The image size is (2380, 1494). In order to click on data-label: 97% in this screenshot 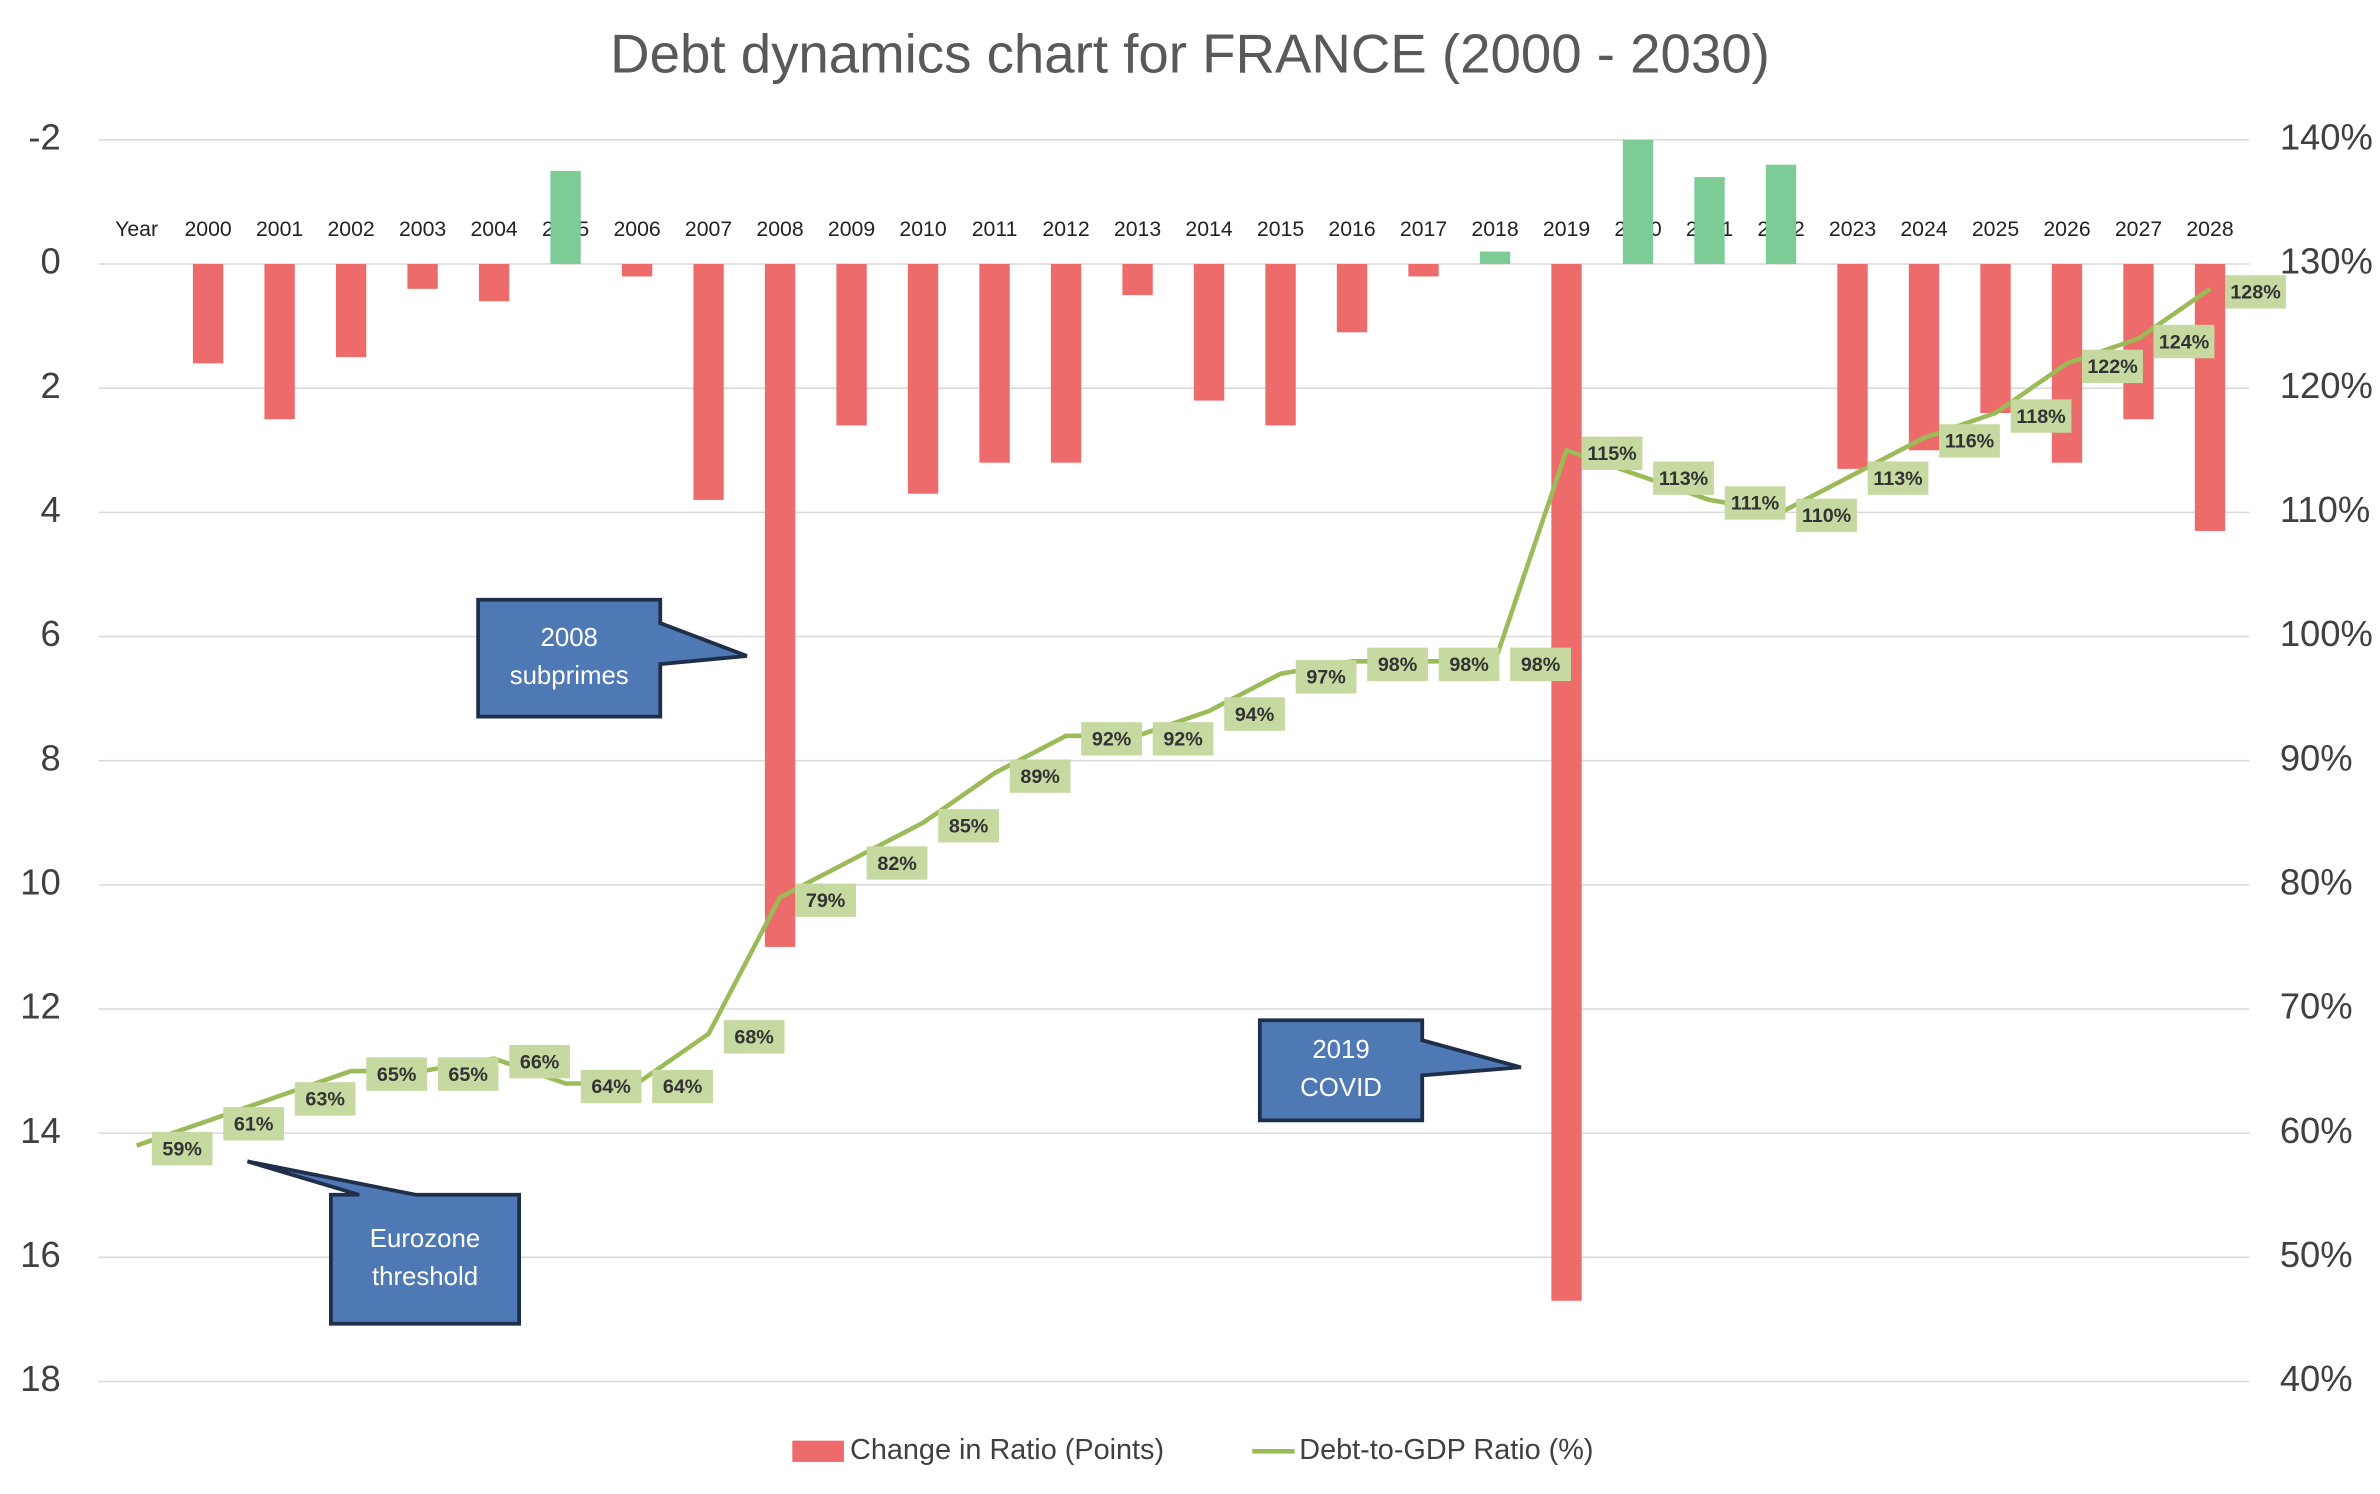, I will do `click(1326, 678)`.